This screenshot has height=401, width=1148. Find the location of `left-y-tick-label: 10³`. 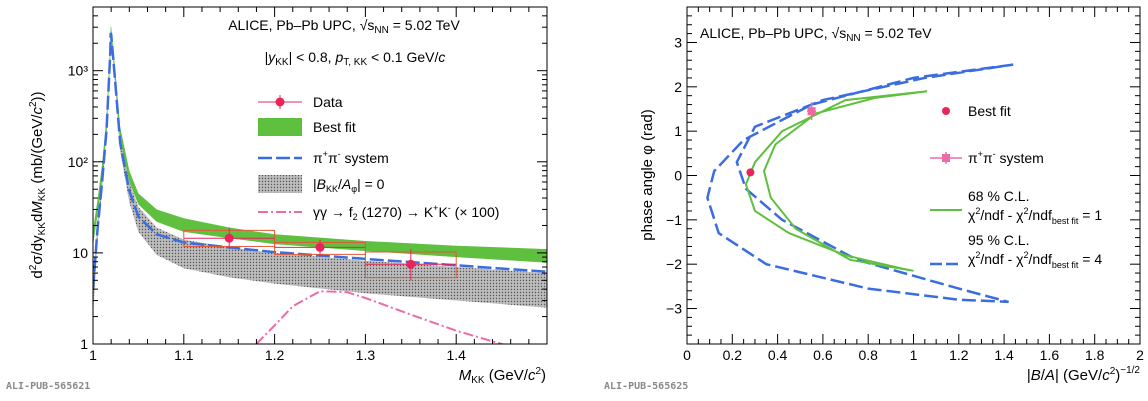

left-y-tick-label: 10³ is located at coordinates (78, 71).